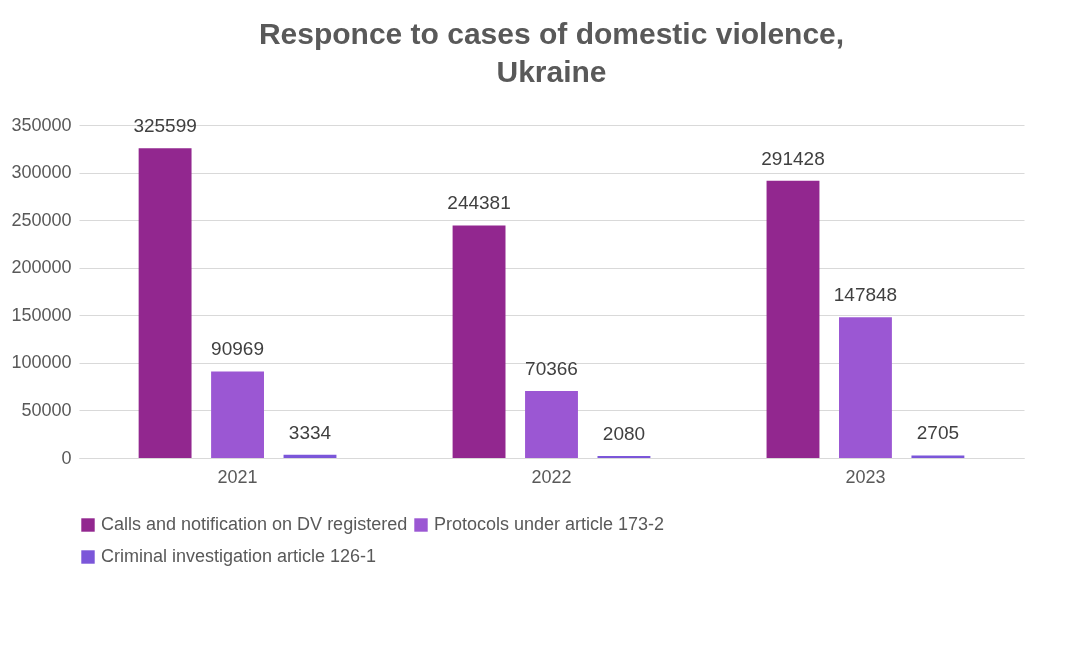 This screenshot has width=1090, height=646. What do you see at coordinates (551, 52) in the screenshot?
I see `chart-title: Responce to cases of domestic violence, Ukraine` at bounding box center [551, 52].